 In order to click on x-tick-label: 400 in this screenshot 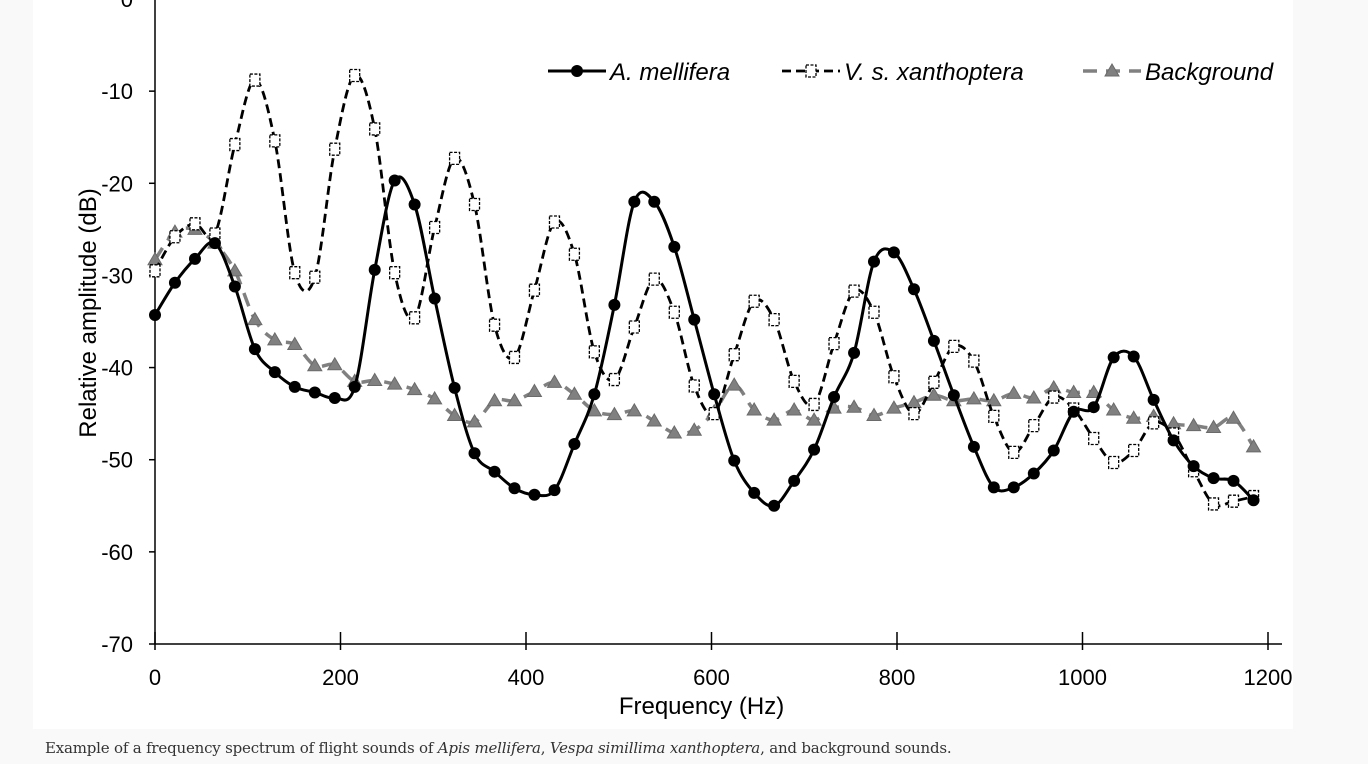, I will do `click(526, 677)`.